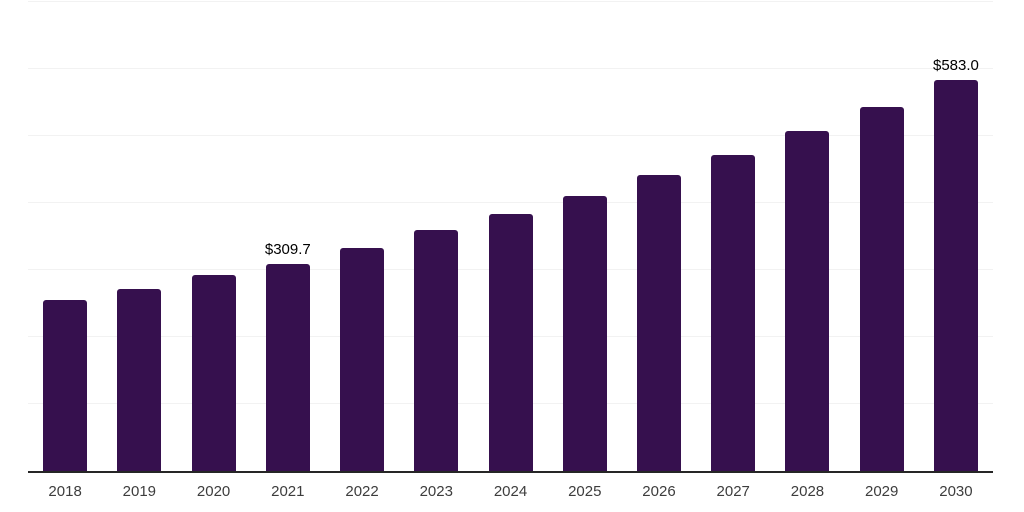  Describe the element at coordinates (955, 275) in the screenshot. I see `bar-2030` at that location.